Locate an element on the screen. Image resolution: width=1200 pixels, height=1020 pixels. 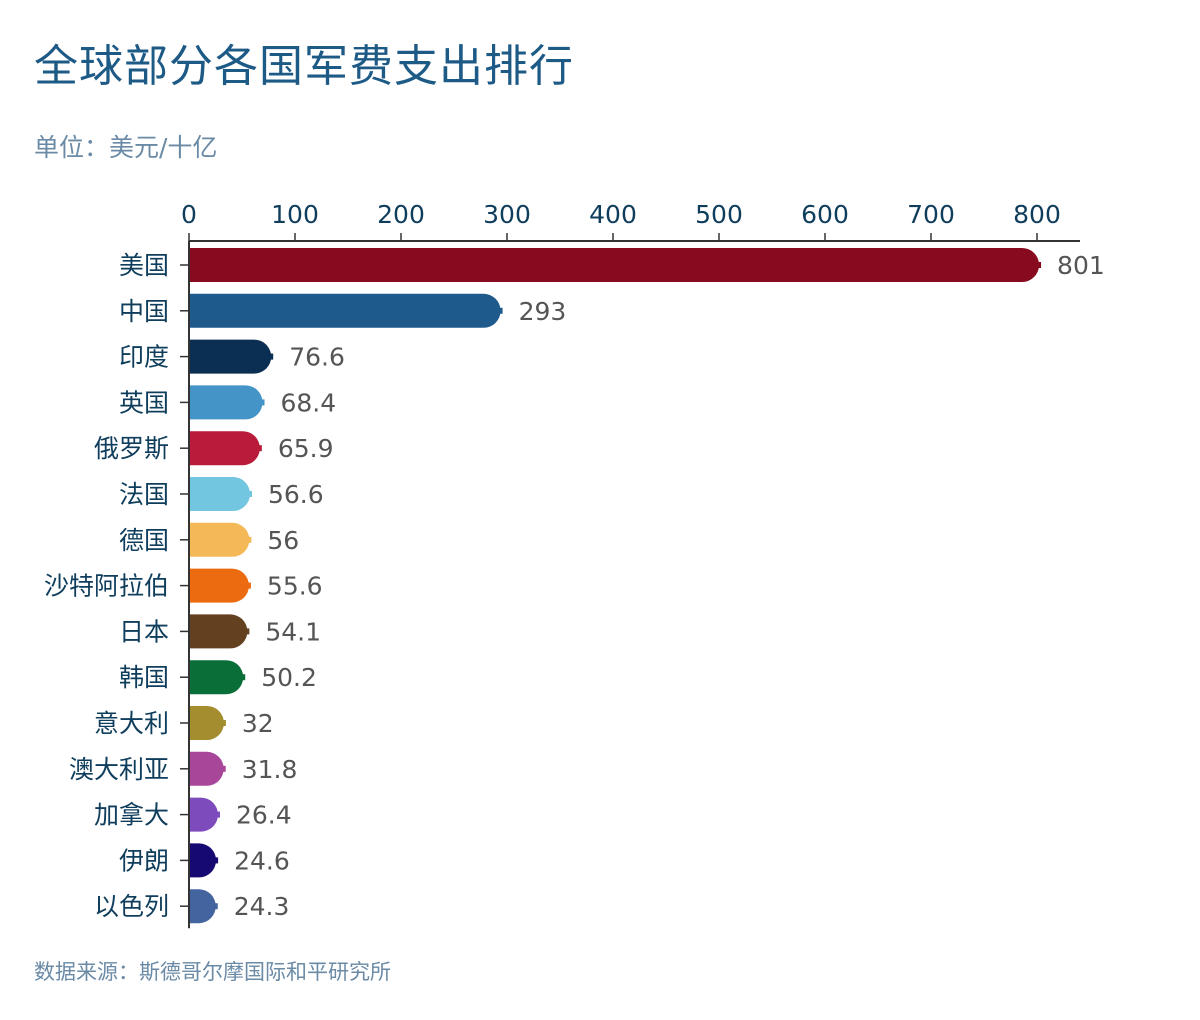
category-label: 法国 is located at coordinates (144, 494).